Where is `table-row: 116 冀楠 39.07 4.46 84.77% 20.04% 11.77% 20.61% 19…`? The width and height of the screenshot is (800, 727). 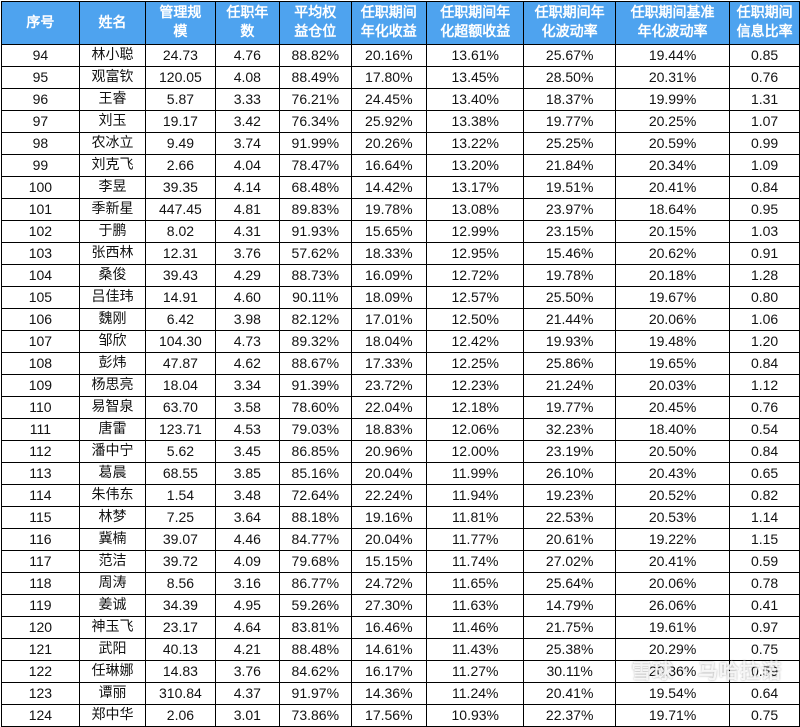 table-row: 116 冀楠 39.07 4.46 84.77% 20.04% 11.77% 20.61% 19… is located at coordinates (400, 539).